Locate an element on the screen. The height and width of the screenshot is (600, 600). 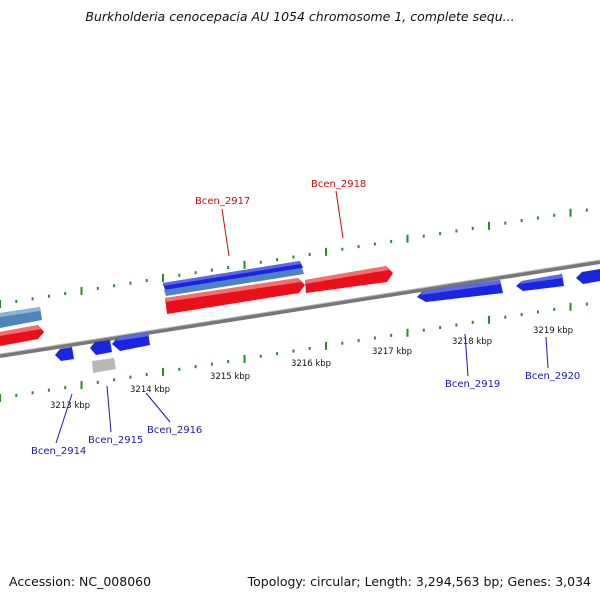
tick-label: 3219 kbp is located at coordinates (553, 331).